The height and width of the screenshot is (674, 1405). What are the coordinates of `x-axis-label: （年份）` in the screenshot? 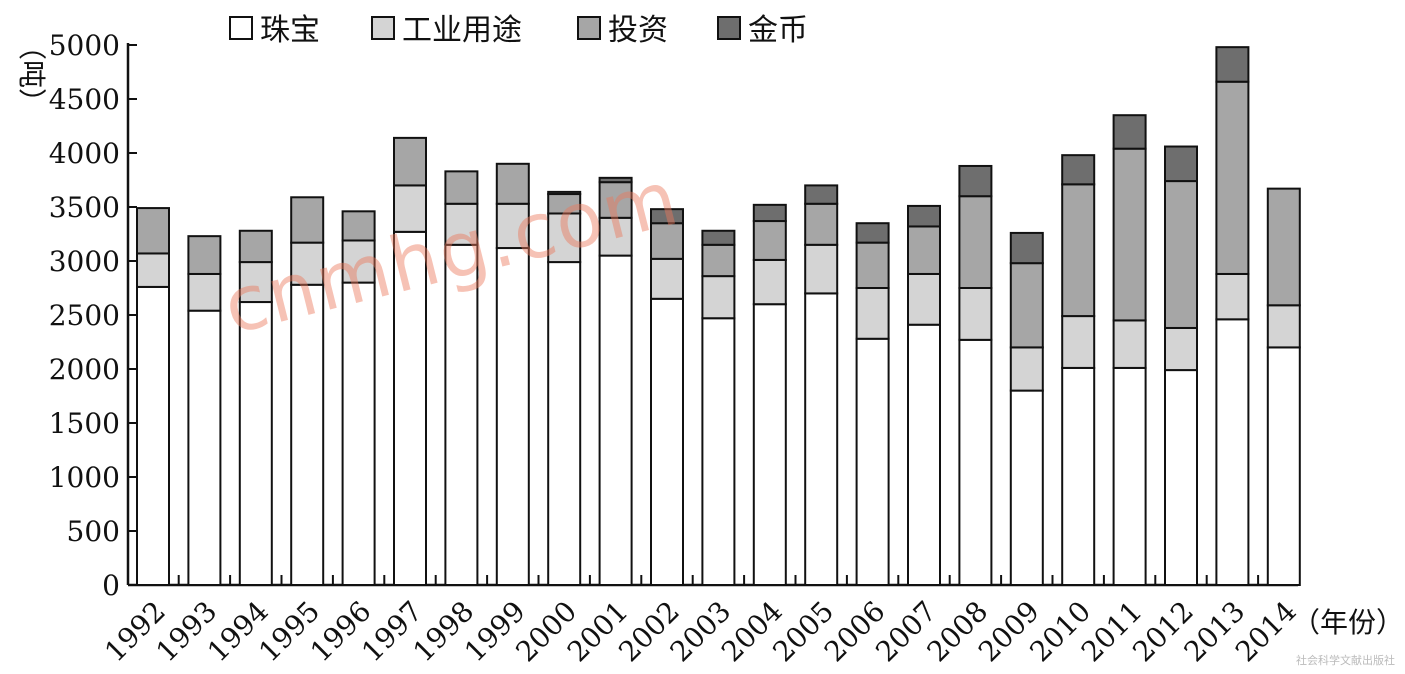 It's located at (1348, 622).